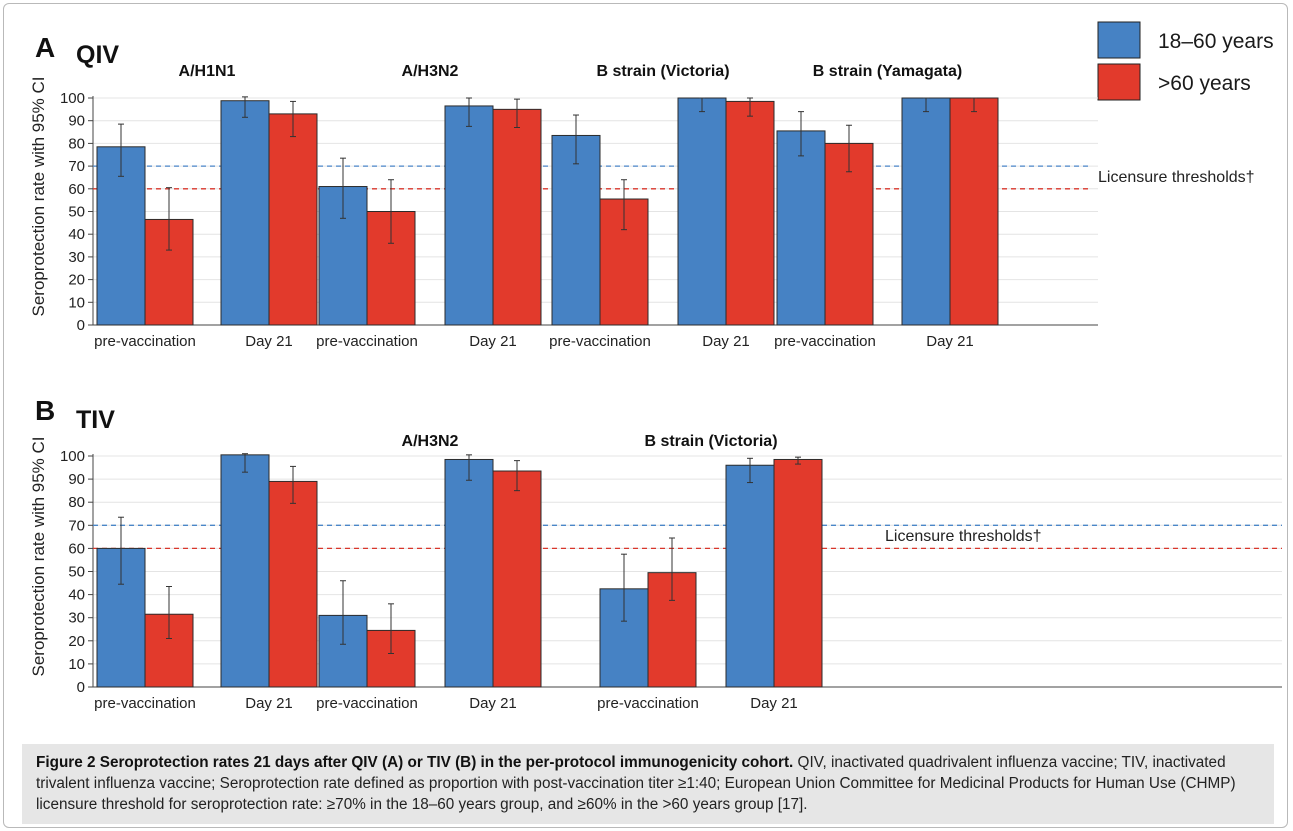  What do you see at coordinates (38, 196) in the screenshot?
I see `panel-a-y-axis-label: Seroprotection rate with 95% CI` at bounding box center [38, 196].